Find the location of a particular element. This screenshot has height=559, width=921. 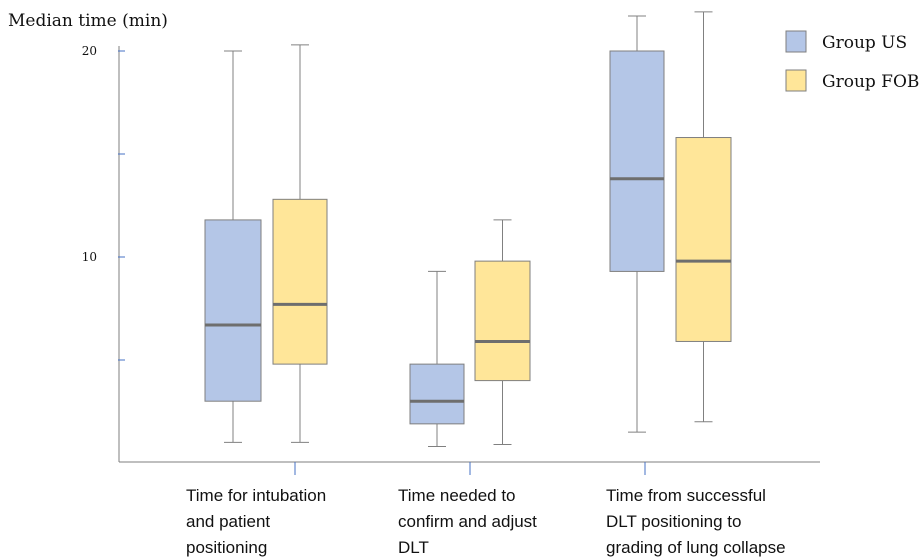

x-category-label: Time needed to confirm and adjust DLT is located at coordinates (467, 521).